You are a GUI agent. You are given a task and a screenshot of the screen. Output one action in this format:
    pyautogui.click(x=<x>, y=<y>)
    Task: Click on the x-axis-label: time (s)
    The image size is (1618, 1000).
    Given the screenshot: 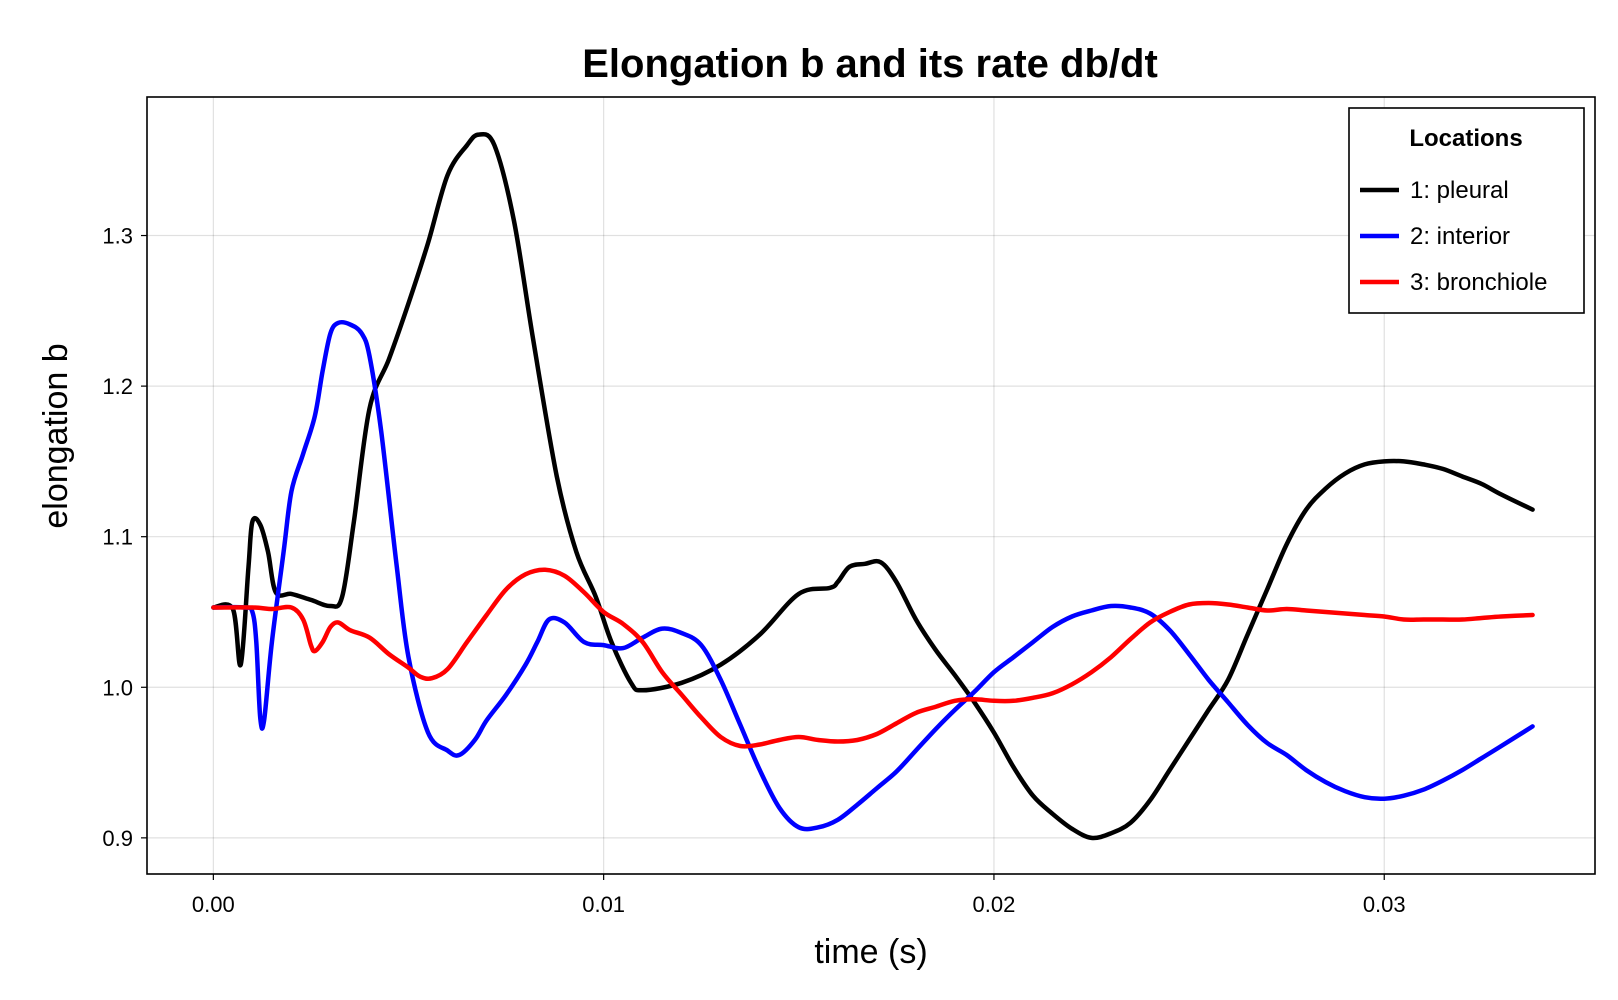 What is the action you would take?
    pyautogui.click(x=870, y=952)
    